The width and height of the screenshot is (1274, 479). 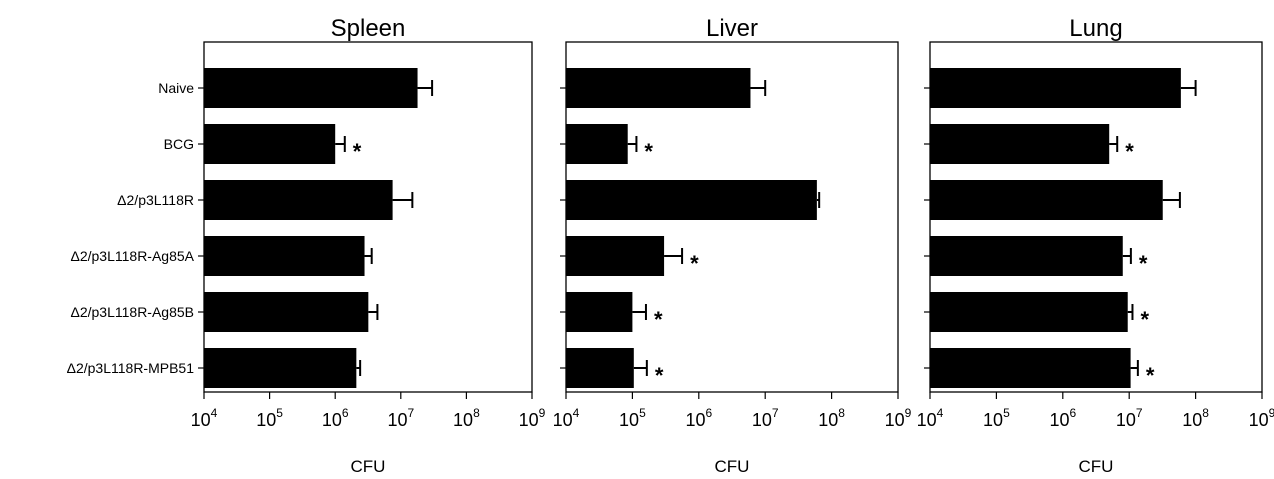 What do you see at coordinates (176, 88) in the screenshot?
I see `category-label: Naive` at bounding box center [176, 88].